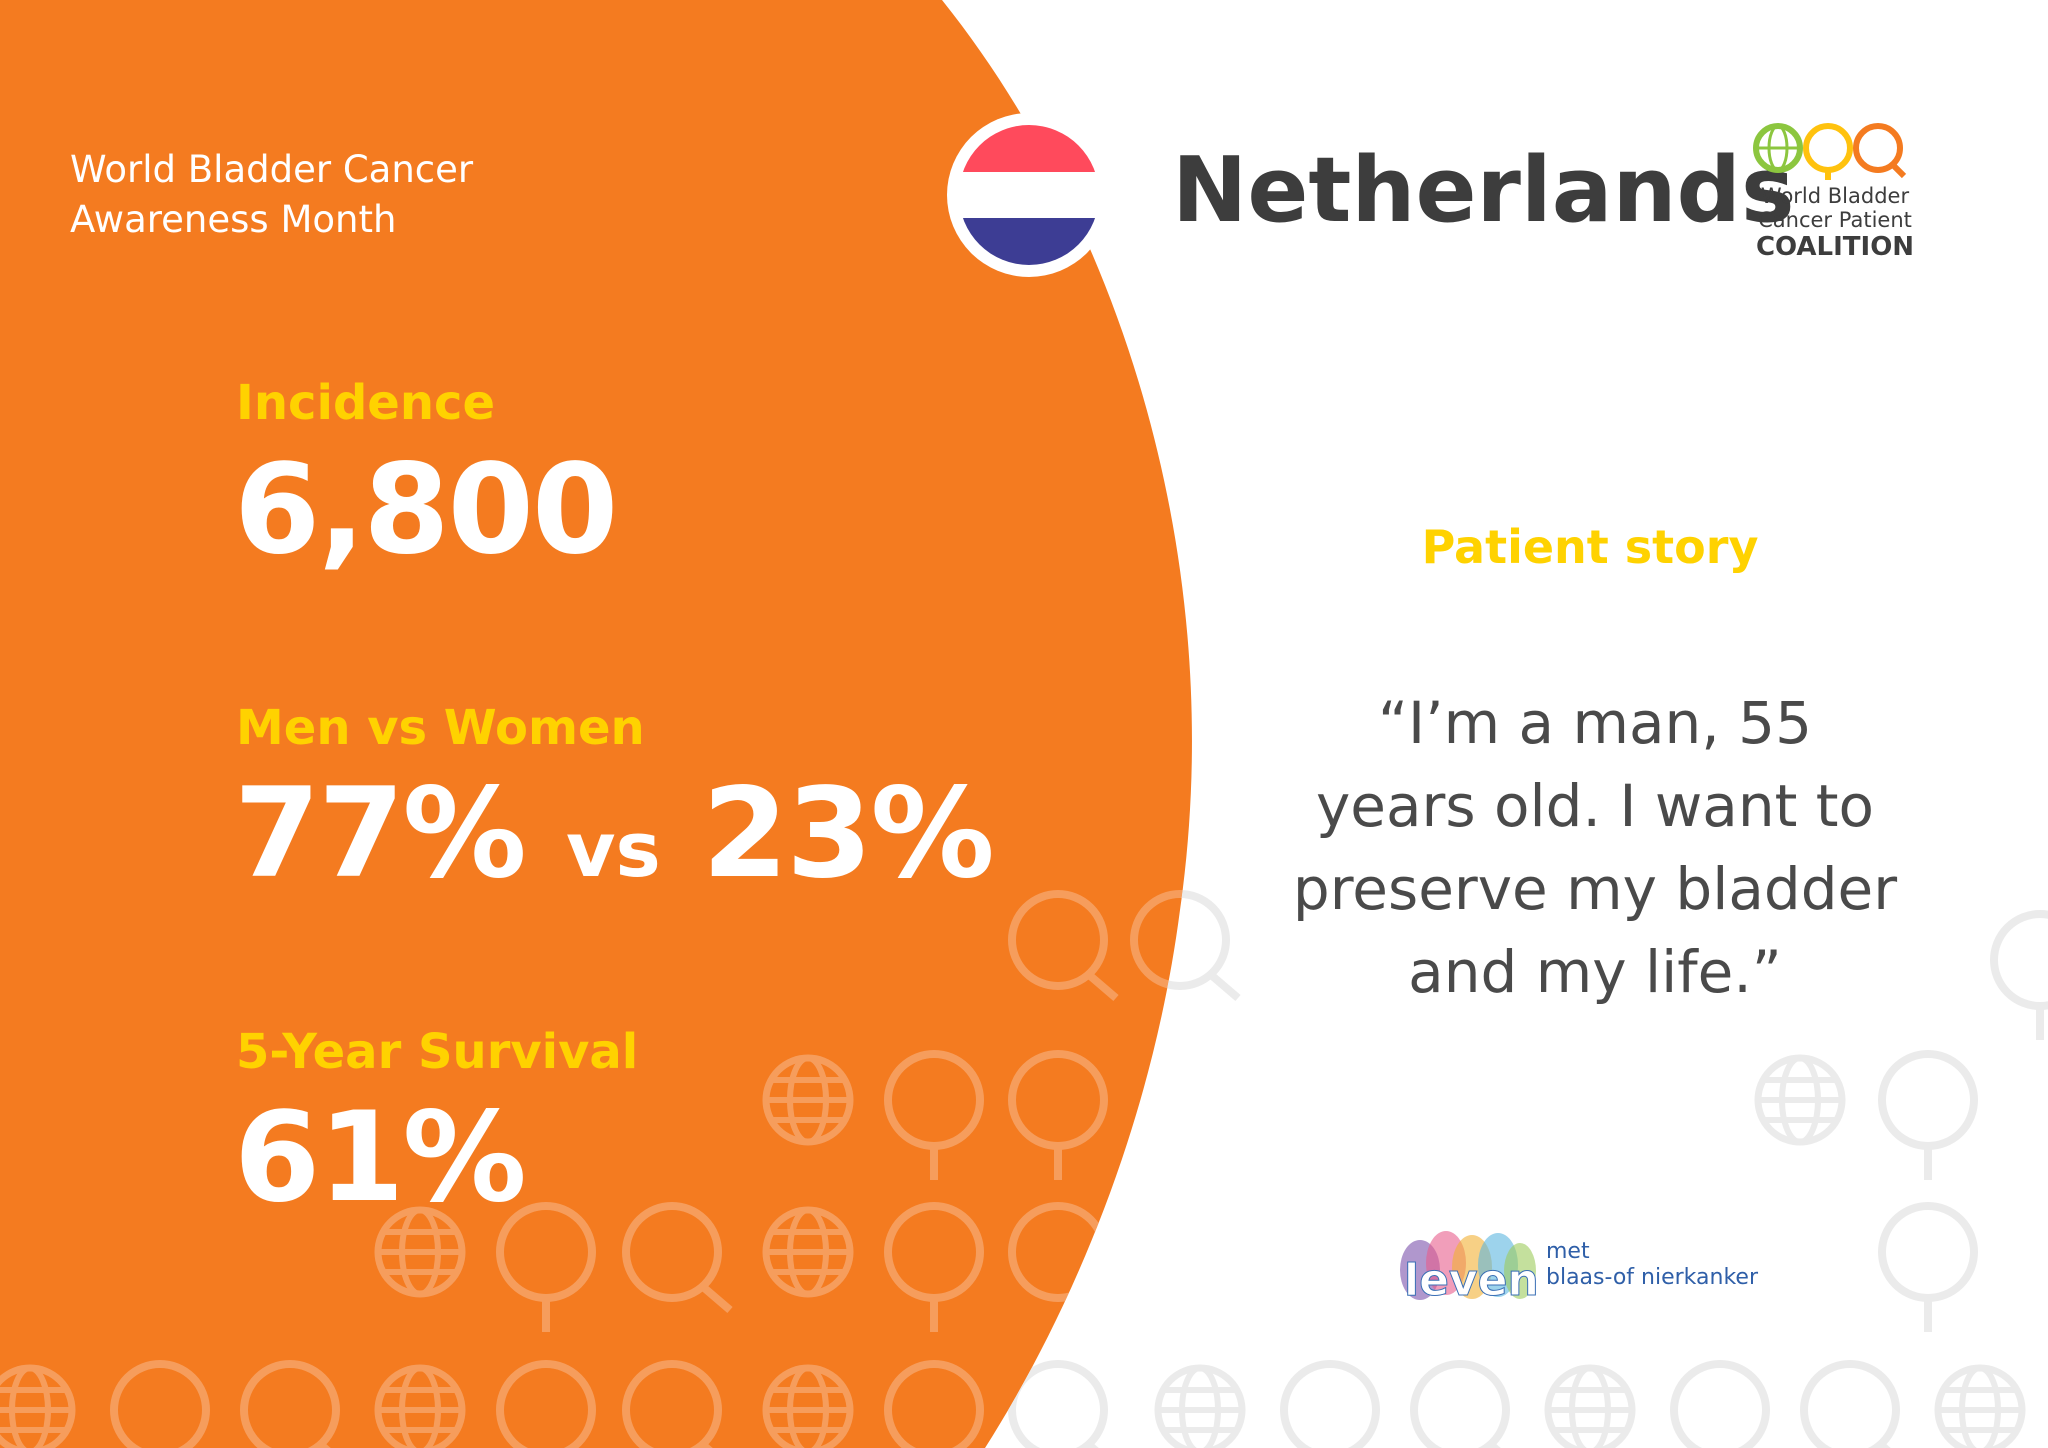  What do you see at coordinates (272, 169) in the screenshot?
I see `campaign-title-line1: World Bladder Cancer` at bounding box center [272, 169].